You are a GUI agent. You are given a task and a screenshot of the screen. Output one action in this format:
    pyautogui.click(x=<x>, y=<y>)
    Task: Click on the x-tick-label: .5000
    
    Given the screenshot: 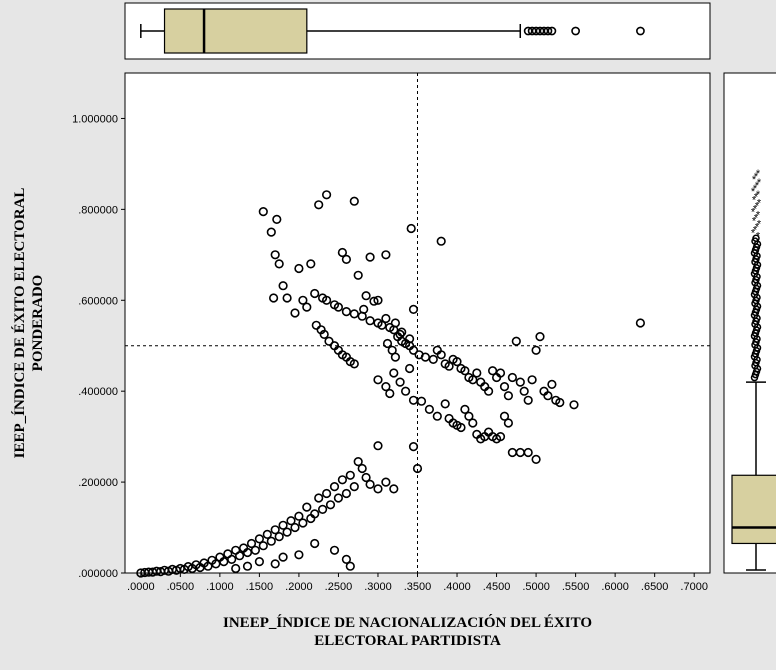 What is the action you would take?
    pyautogui.click(x=536, y=587)
    